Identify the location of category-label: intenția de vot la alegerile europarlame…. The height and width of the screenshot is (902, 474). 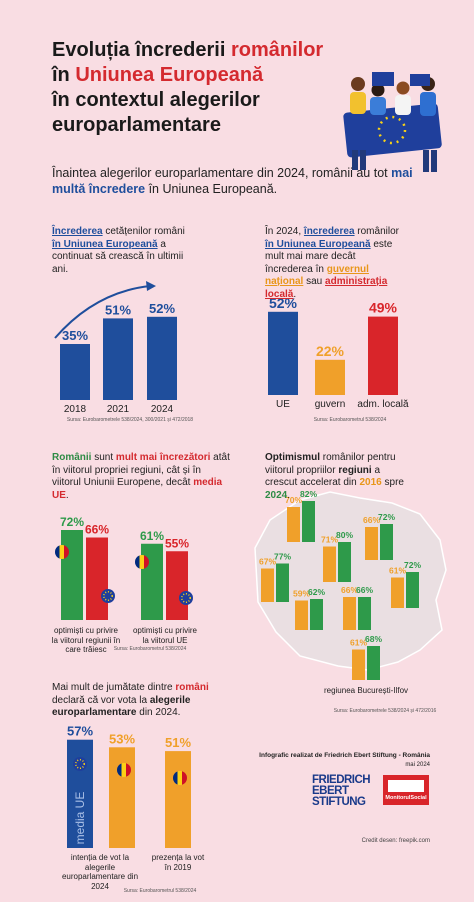
(100, 872).